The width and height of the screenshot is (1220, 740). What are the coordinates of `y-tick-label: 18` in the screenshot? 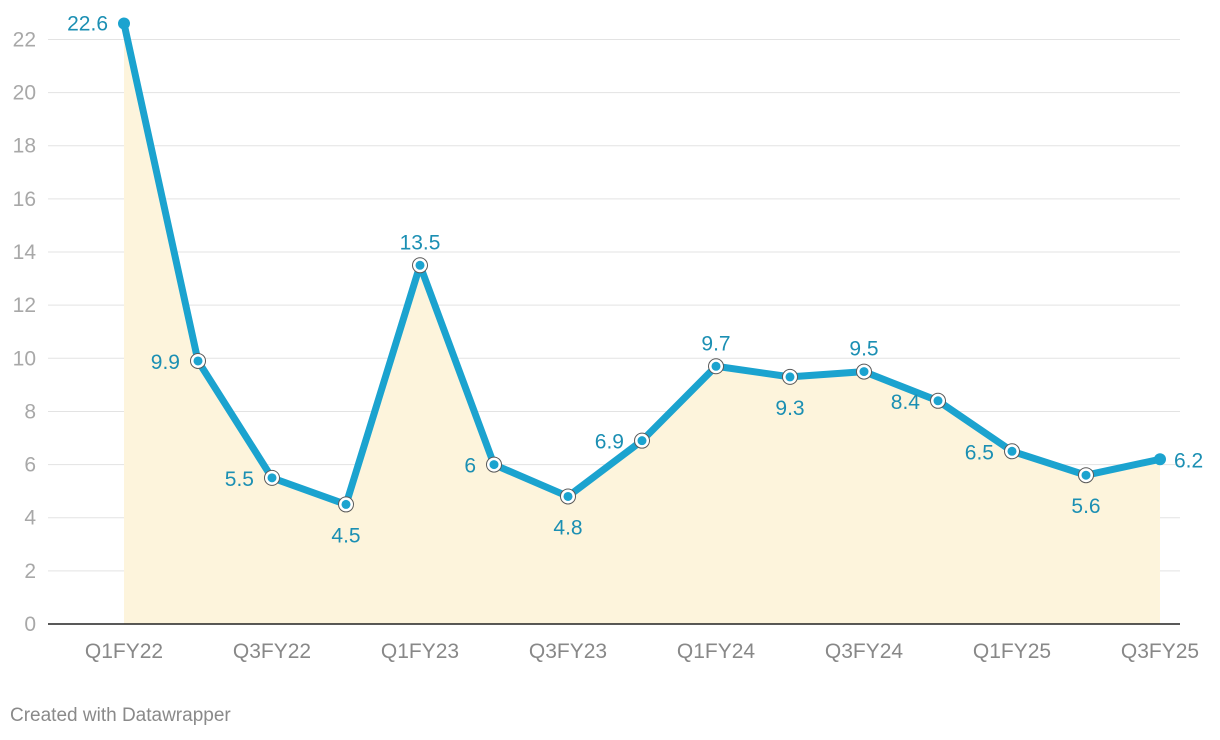 It's located at (24, 146).